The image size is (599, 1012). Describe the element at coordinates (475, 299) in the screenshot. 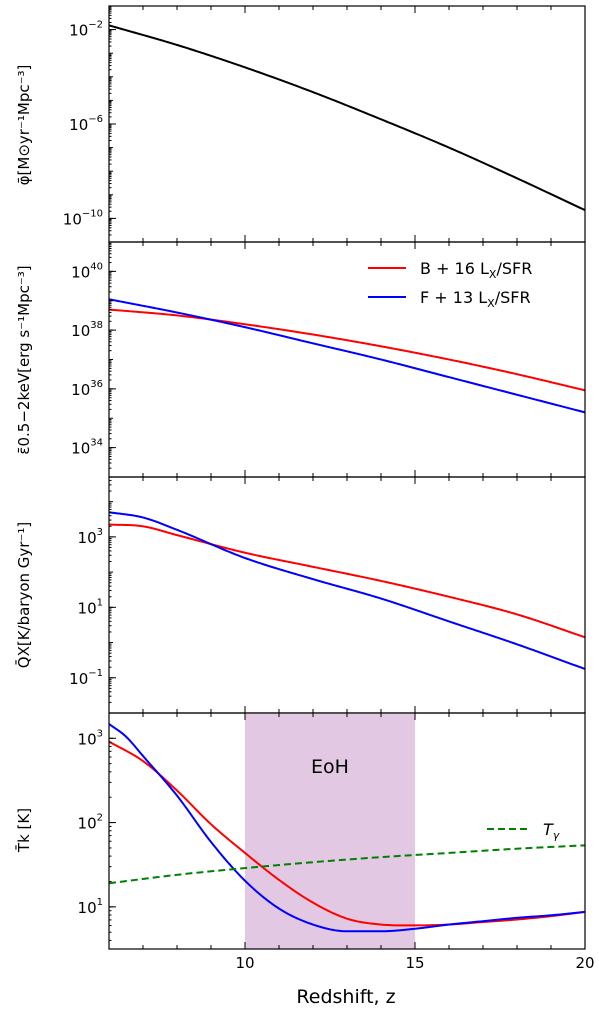

I see `legend-label: F + 13 LX/SFR` at that location.